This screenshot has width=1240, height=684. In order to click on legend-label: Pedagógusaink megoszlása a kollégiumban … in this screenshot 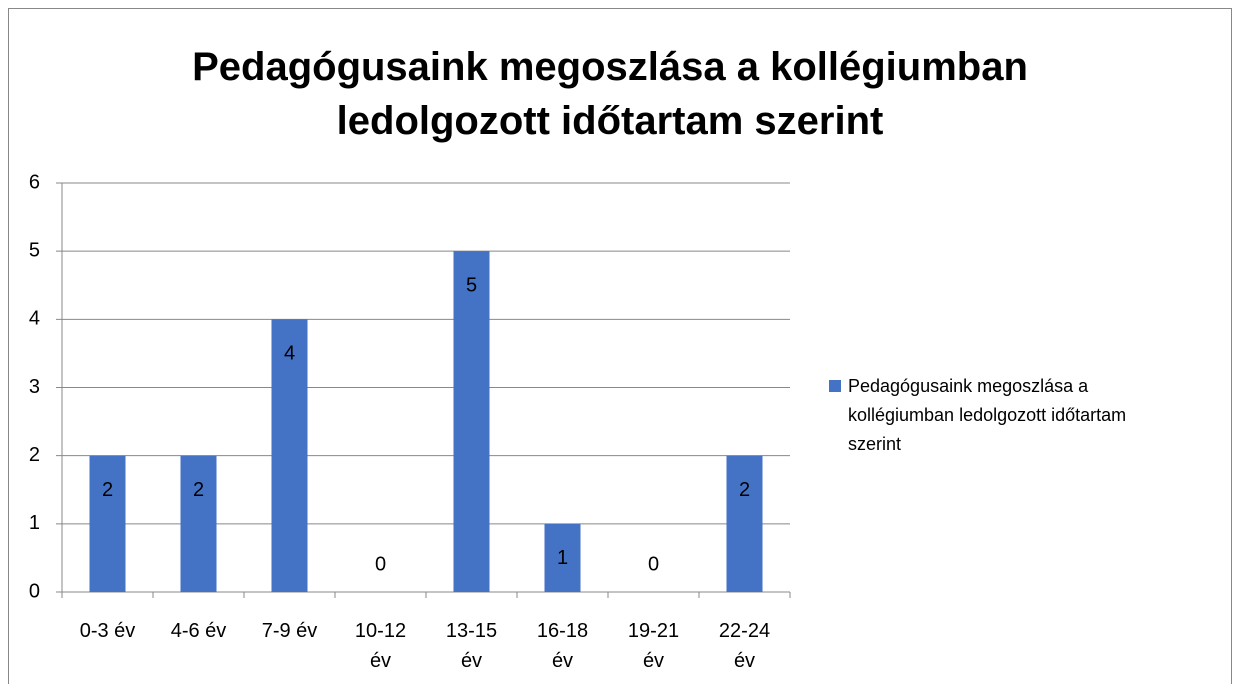, I will do `click(987, 415)`.